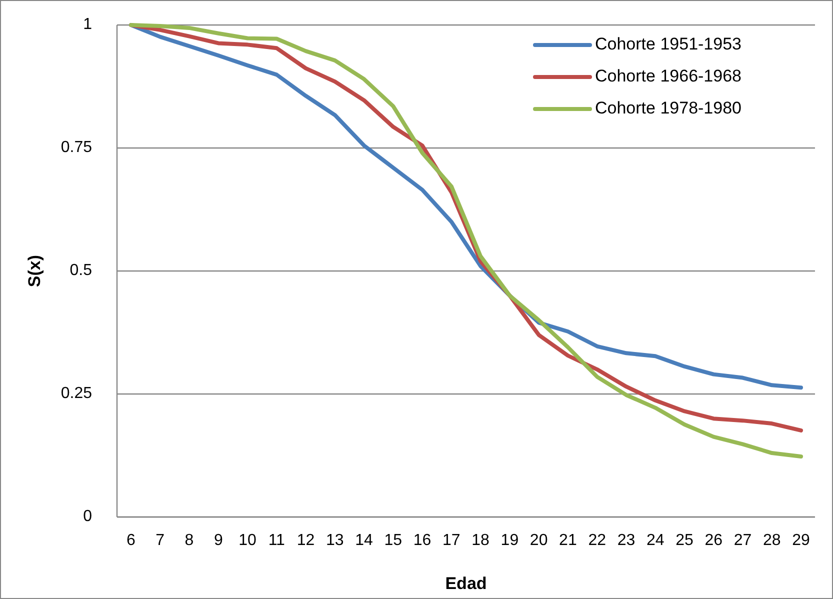 This screenshot has height=599, width=833. Describe the element at coordinates (393, 540) in the screenshot. I see `x-tick-label: 15` at that location.